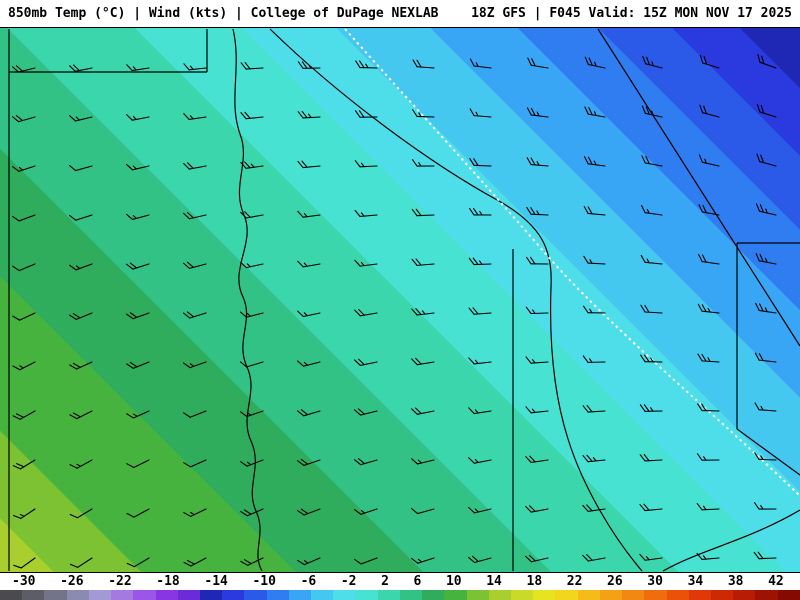  I want to click on tick-label: -14, so click(216, 581).